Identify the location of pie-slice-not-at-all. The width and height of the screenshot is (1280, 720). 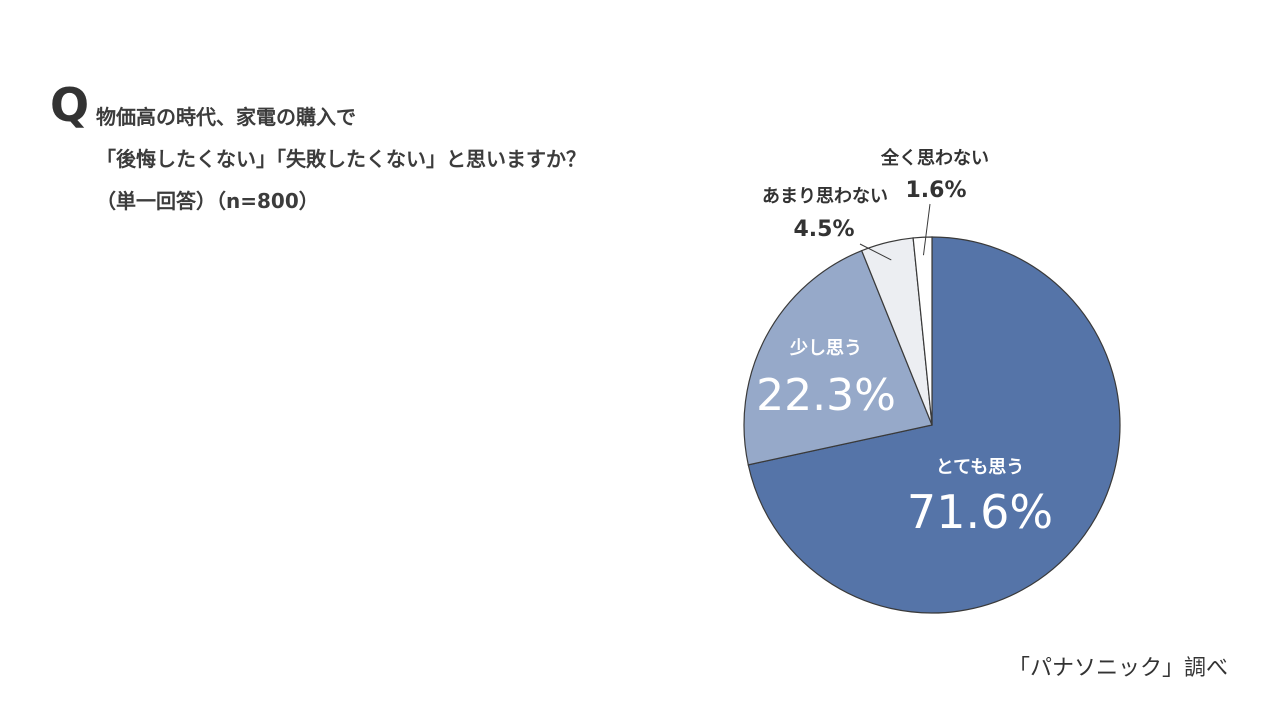
(922, 331).